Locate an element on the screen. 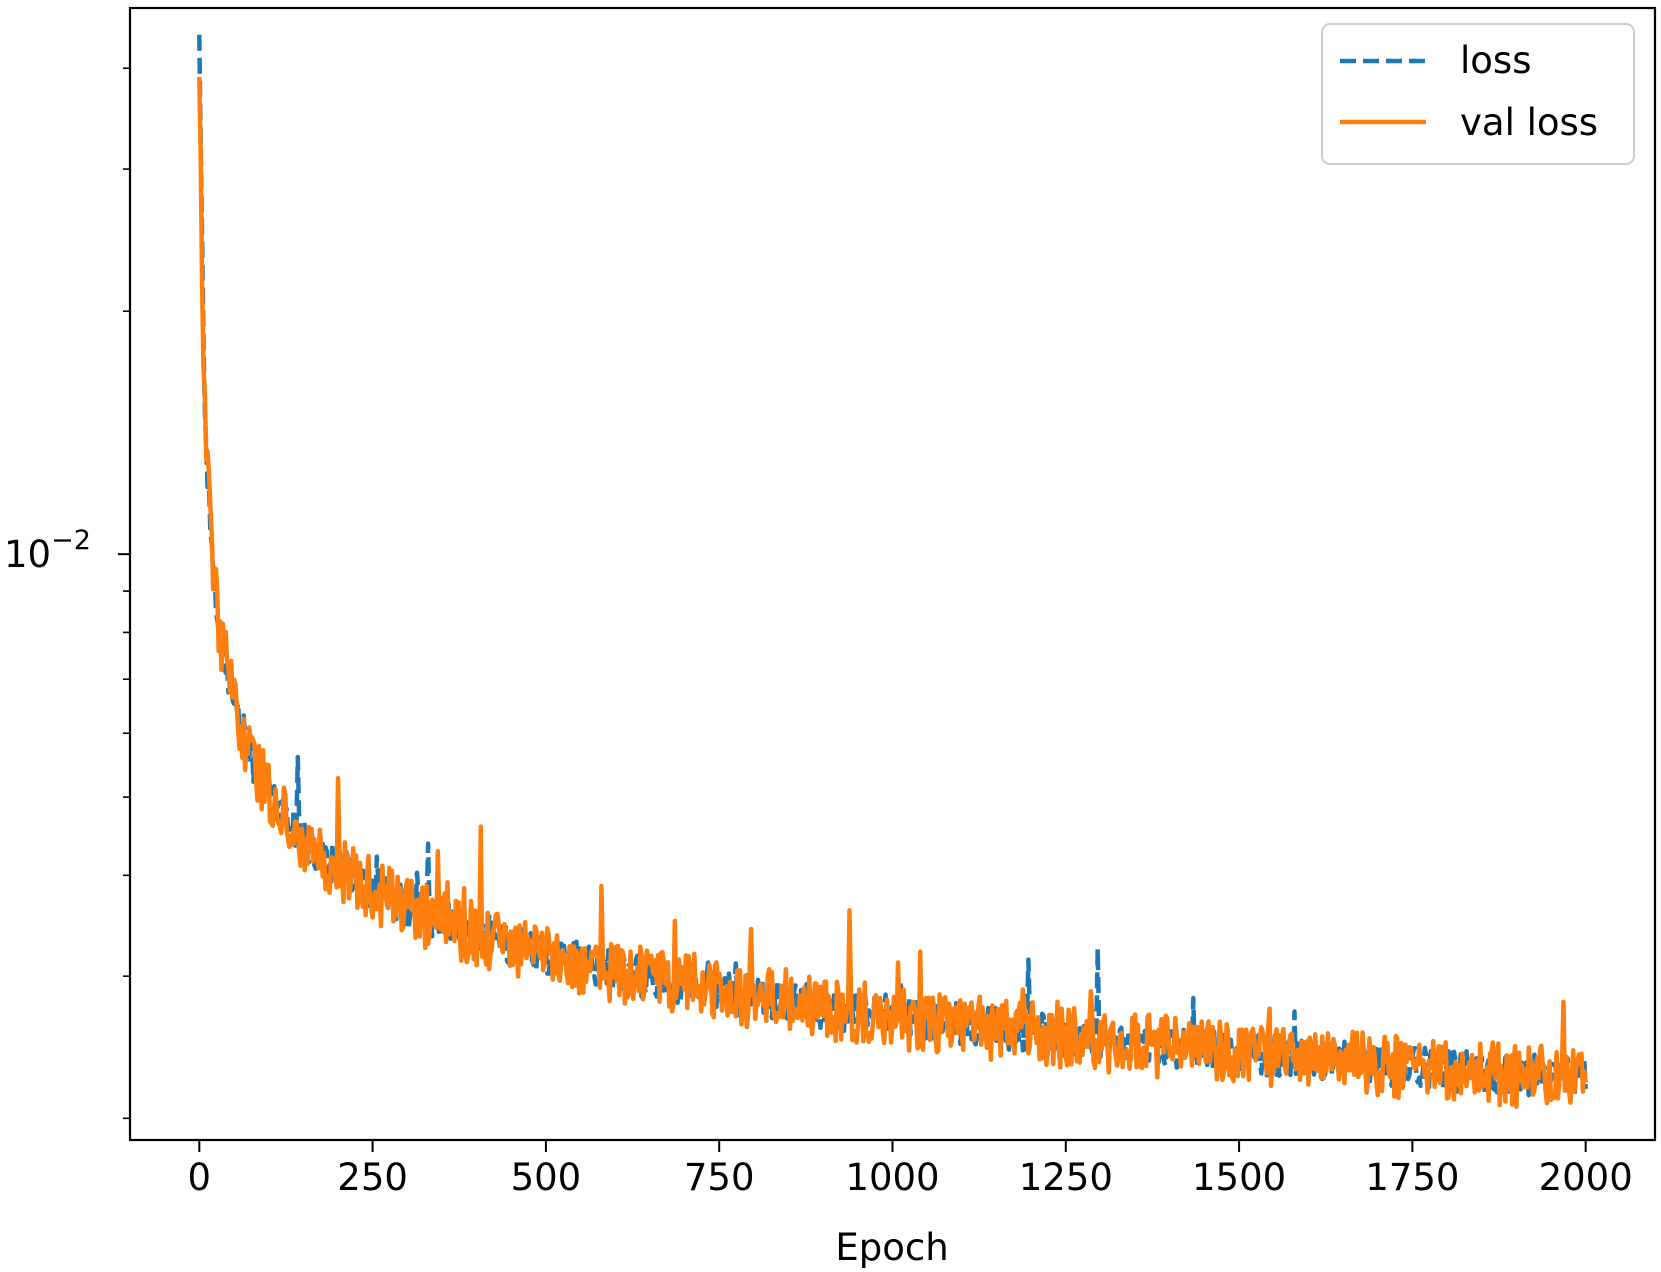  legend-label-loss: loss is located at coordinates (1495, 60).